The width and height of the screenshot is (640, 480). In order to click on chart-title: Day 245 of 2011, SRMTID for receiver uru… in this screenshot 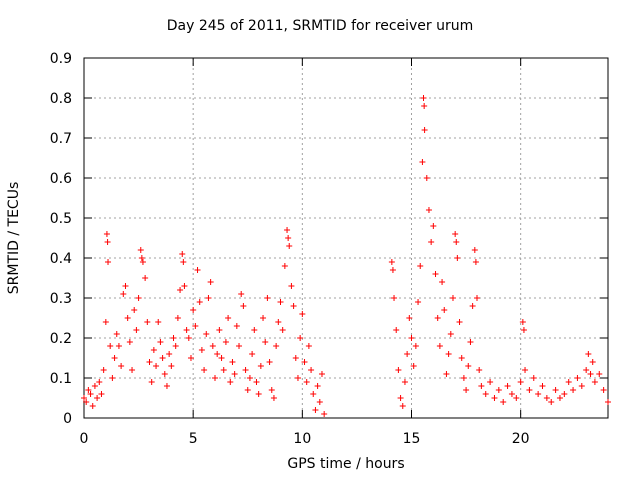, I will do `click(320, 26)`.